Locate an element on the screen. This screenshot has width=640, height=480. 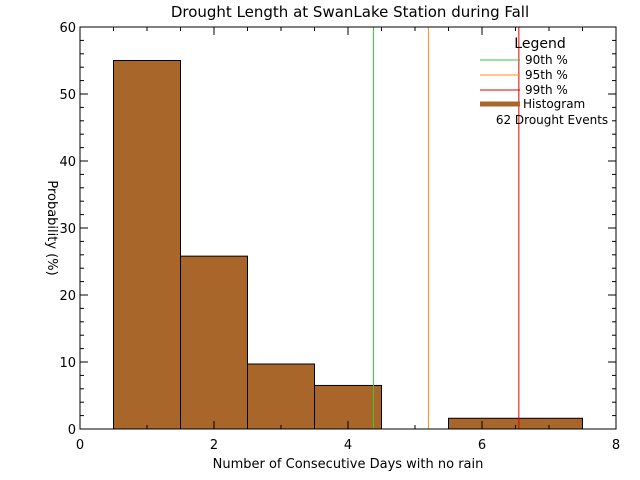
legend-events-label: 62 Drought Events is located at coordinates (552, 120).